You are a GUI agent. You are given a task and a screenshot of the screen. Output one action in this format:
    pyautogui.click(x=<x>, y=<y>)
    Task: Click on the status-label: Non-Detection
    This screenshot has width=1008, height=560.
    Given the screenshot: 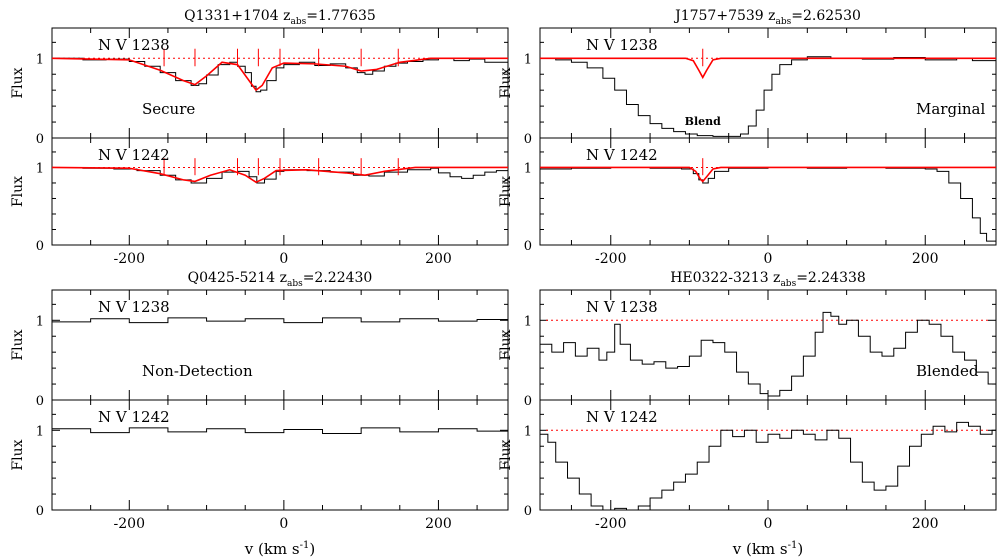 What is the action you would take?
    pyautogui.click(x=197, y=371)
    